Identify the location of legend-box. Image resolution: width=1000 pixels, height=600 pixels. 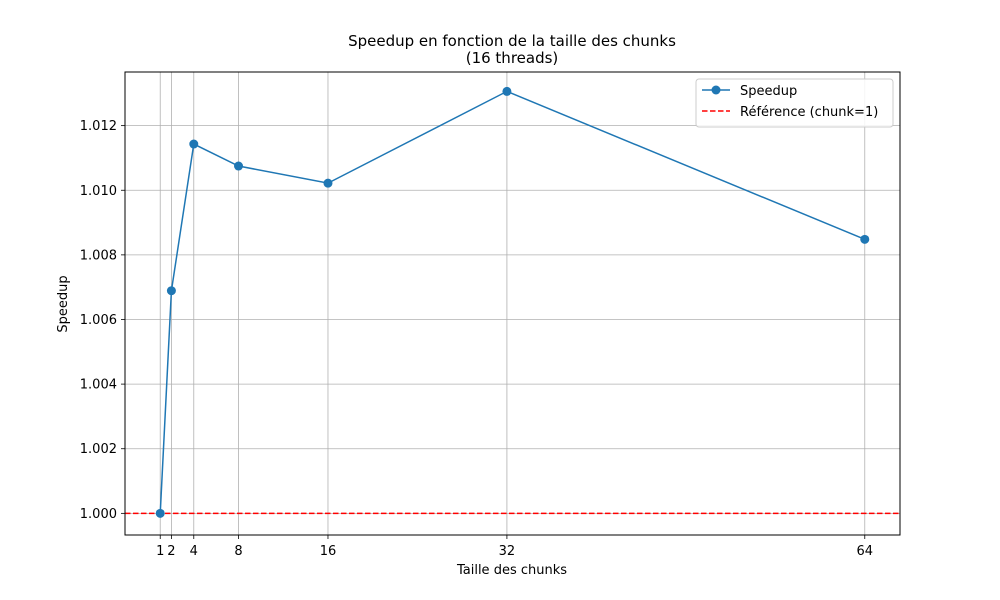
(794, 103).